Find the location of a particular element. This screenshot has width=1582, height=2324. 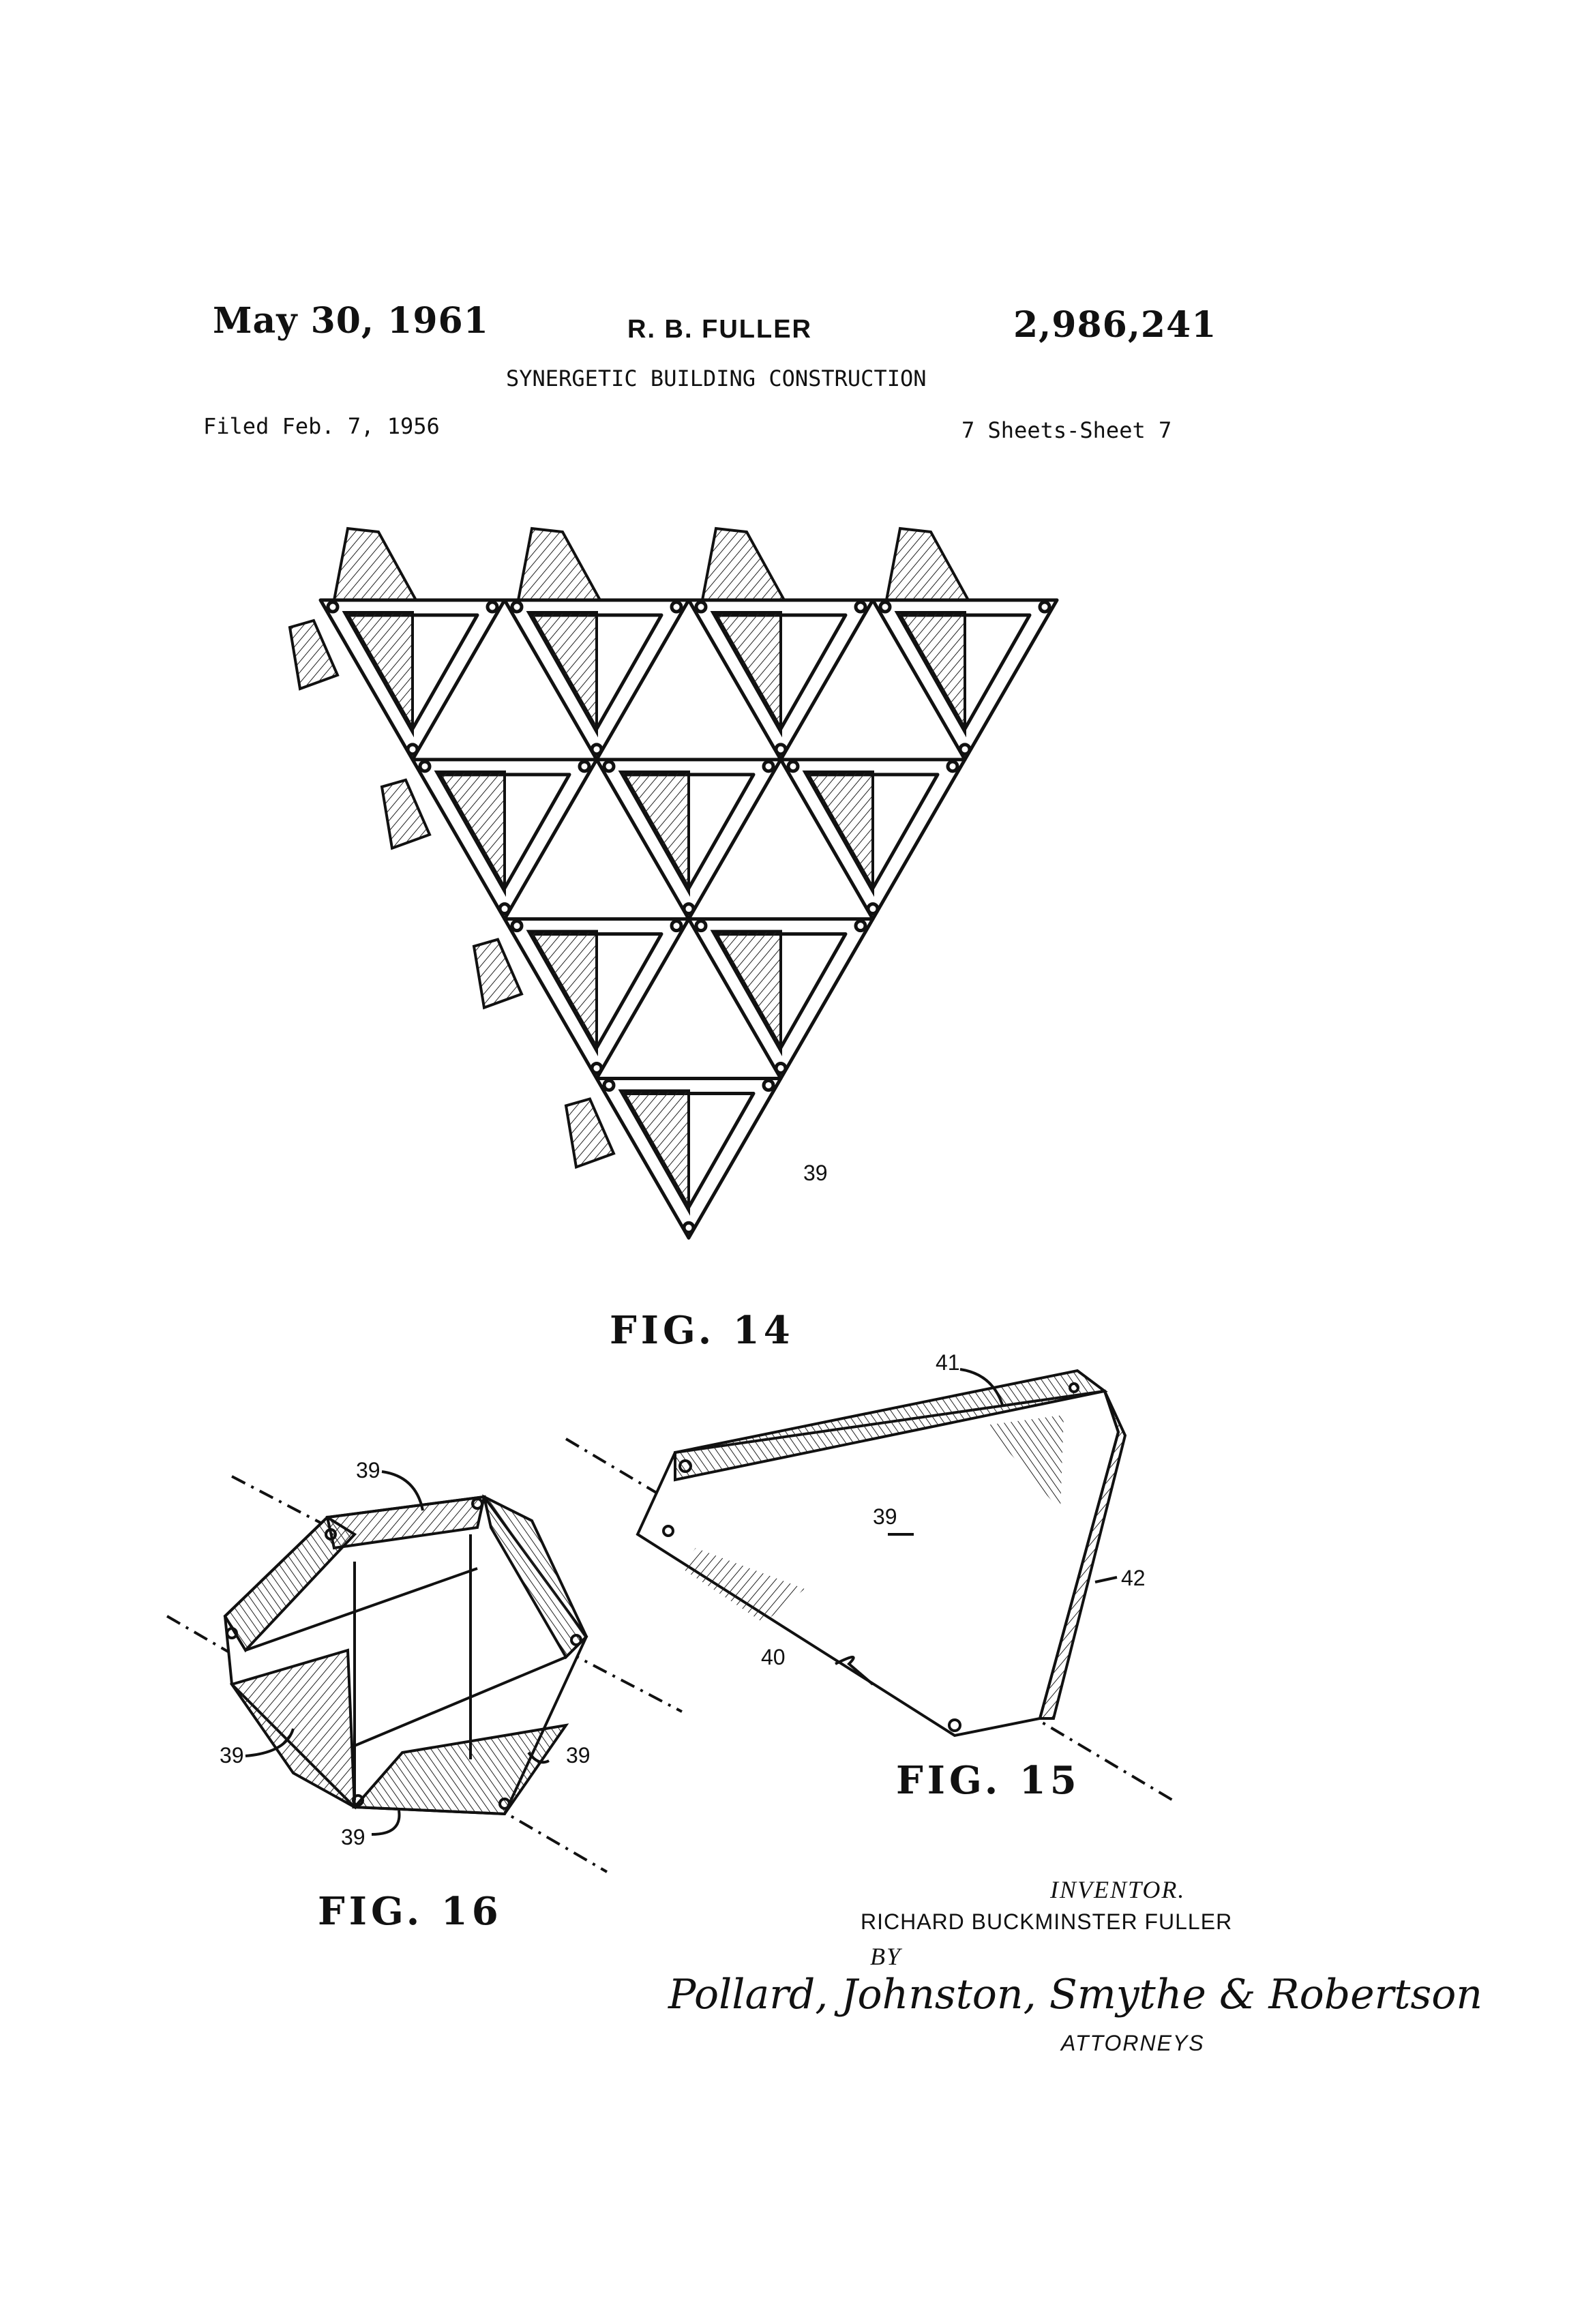

fig16-ref-39-top: 39 is located at coordinates (368, 1470).